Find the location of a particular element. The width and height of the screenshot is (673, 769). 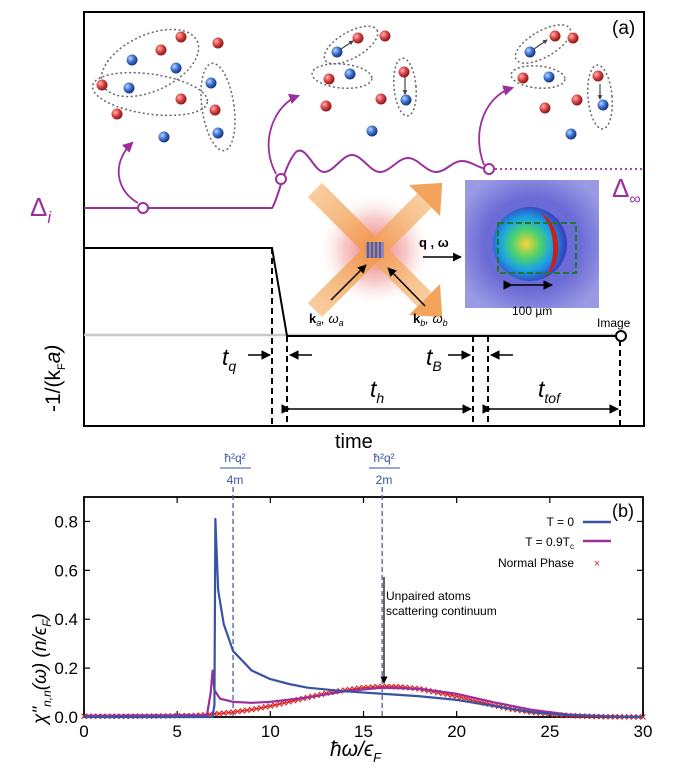

annotation-line-2: scattering continuum is located at coordinates (441, 611).